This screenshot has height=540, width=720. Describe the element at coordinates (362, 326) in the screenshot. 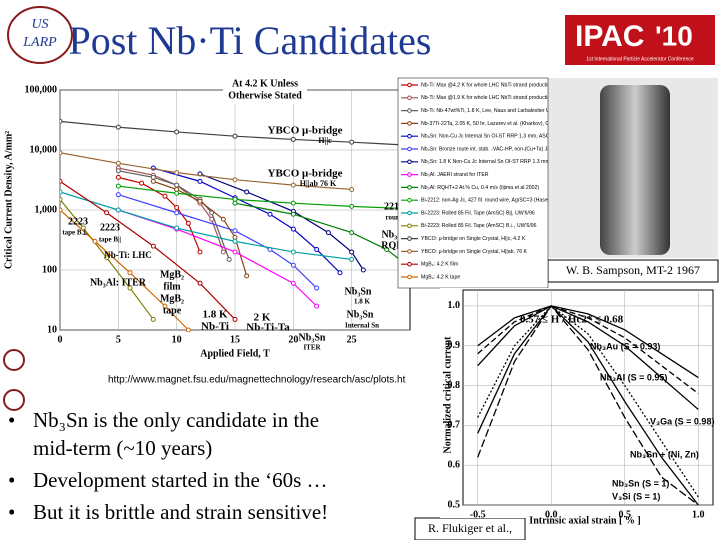

I see `annotation: Internal Sn` at that location.